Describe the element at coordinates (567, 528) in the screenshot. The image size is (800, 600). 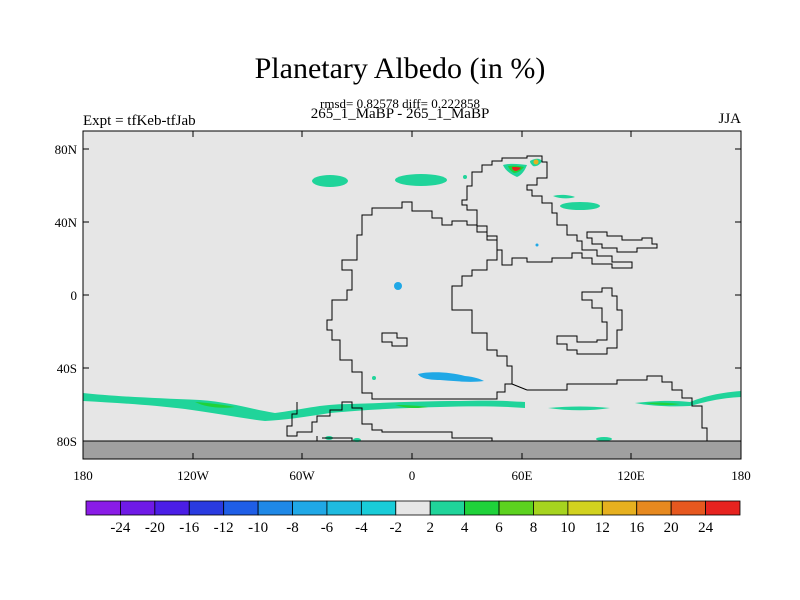
I see `colorbar-label: 10` at that location.